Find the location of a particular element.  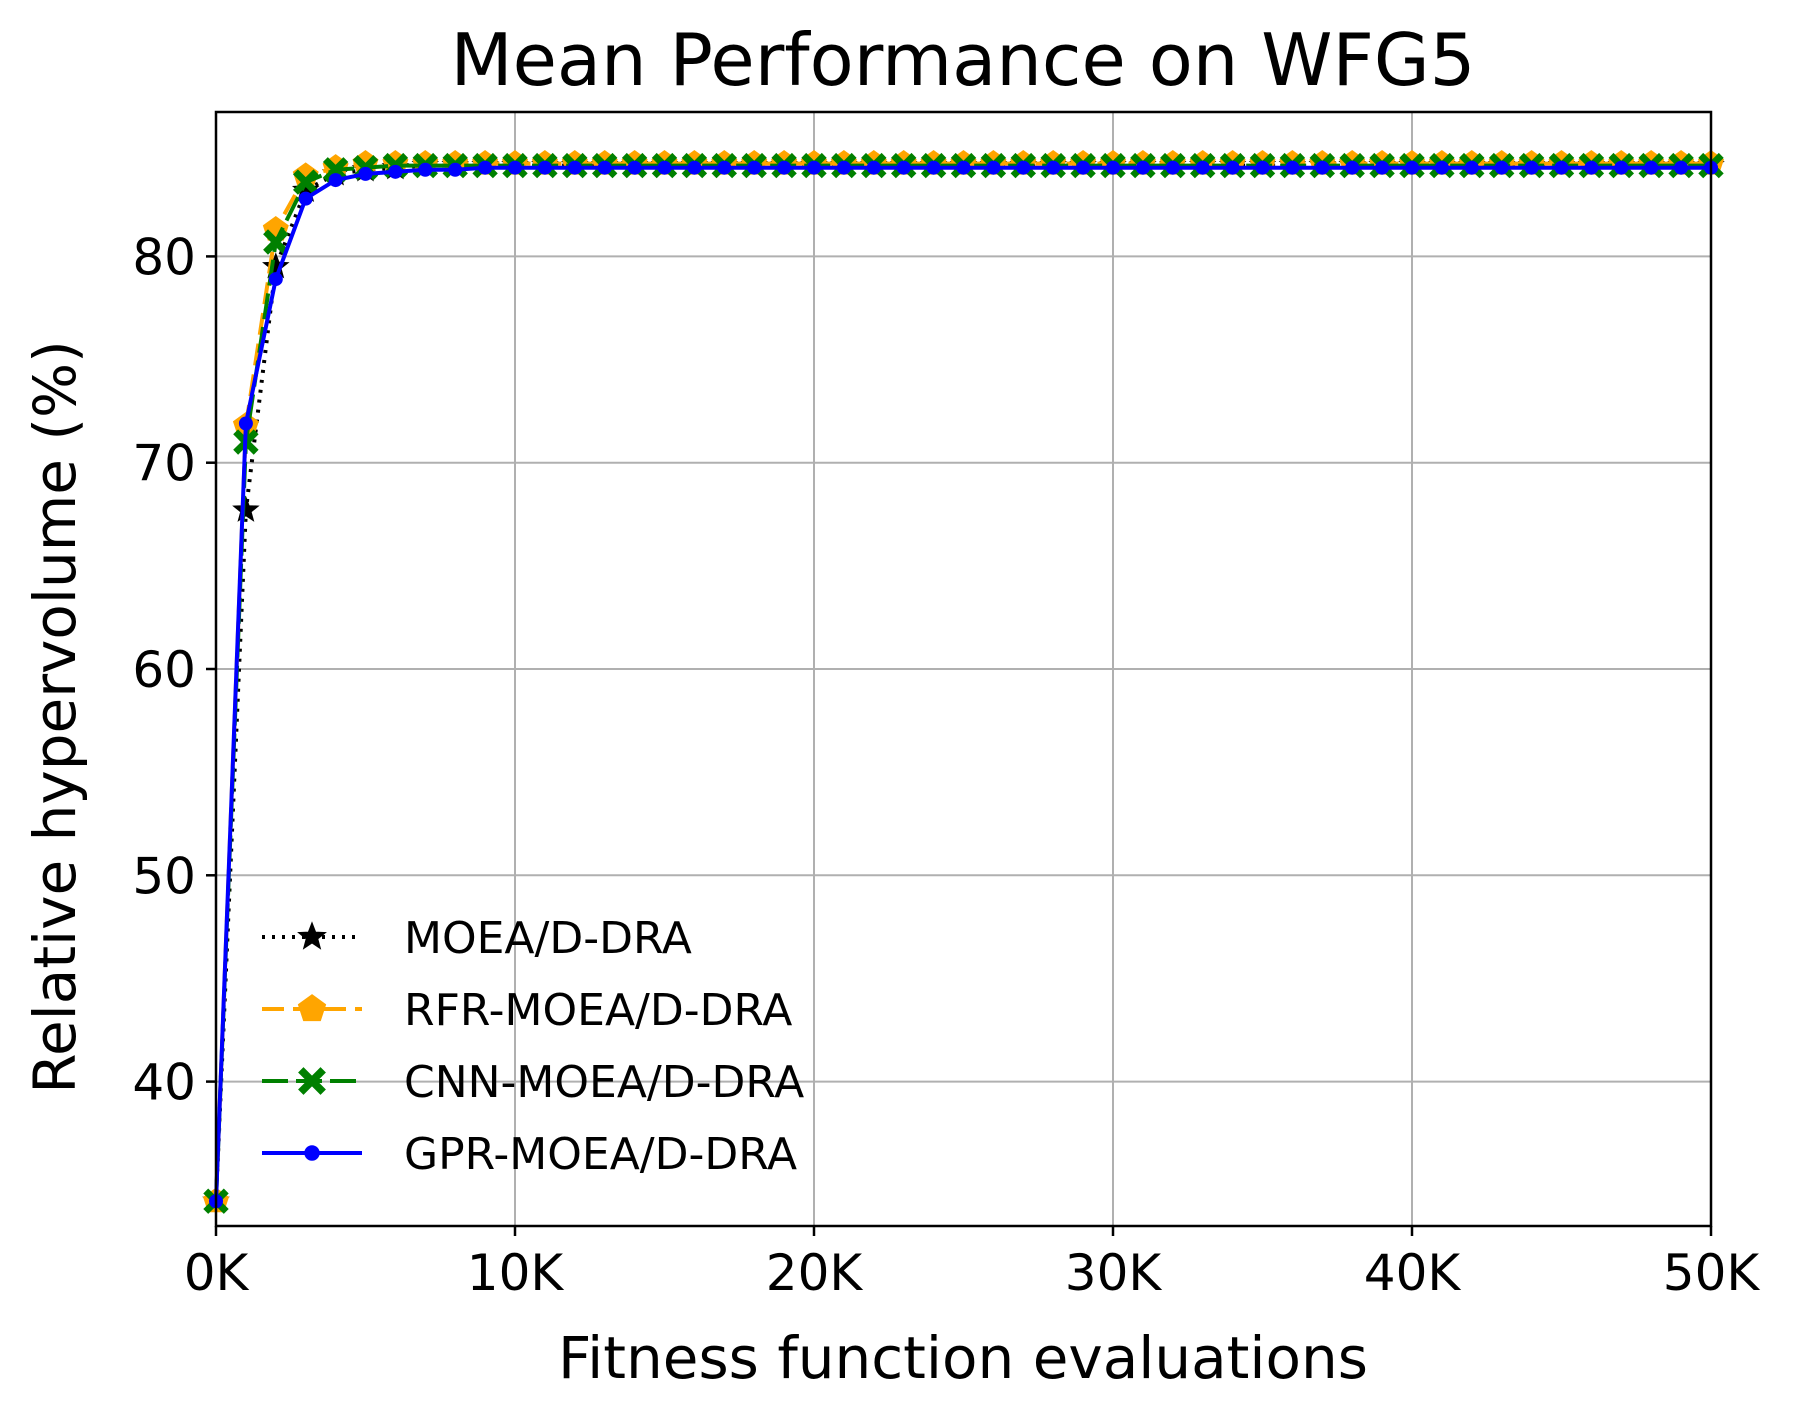

x-tick-label: 20K is located at coordinates (815, 1273).